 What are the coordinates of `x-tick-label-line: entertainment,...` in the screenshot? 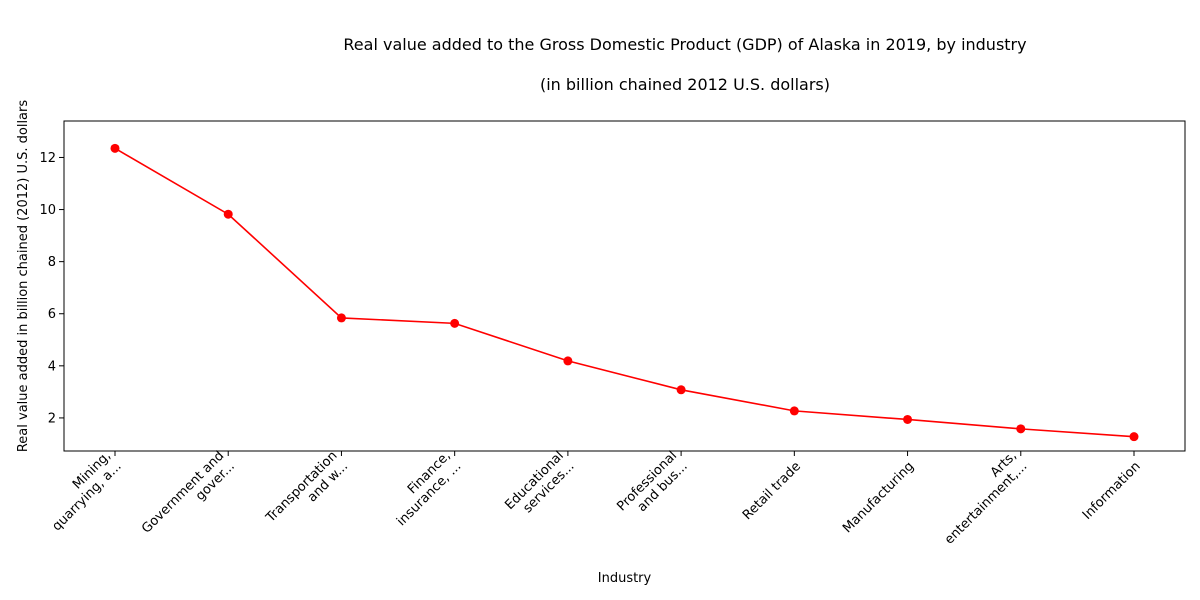 It's located at (986, 503).